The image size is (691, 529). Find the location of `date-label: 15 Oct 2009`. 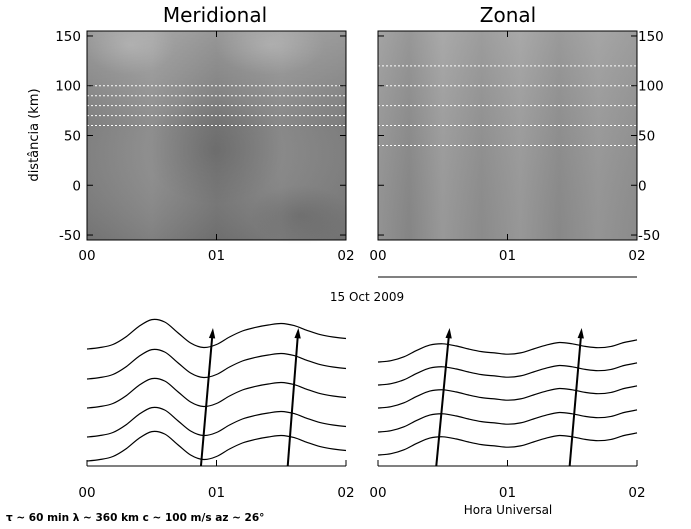

date-label: 15 Oct 2009 is located at coordinates (367, 297).